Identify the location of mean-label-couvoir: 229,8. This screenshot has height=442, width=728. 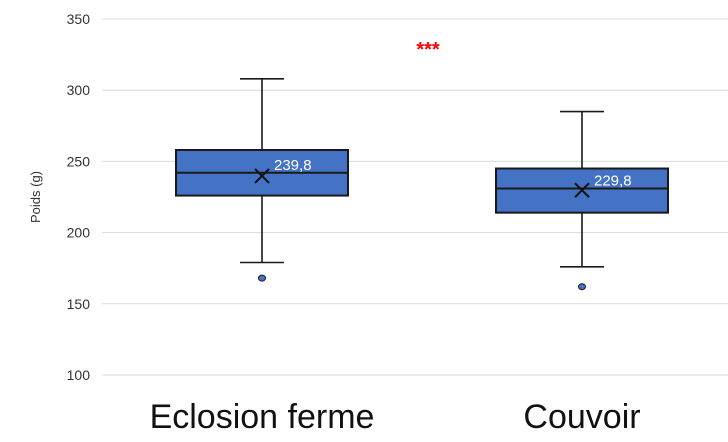
(613, 180).